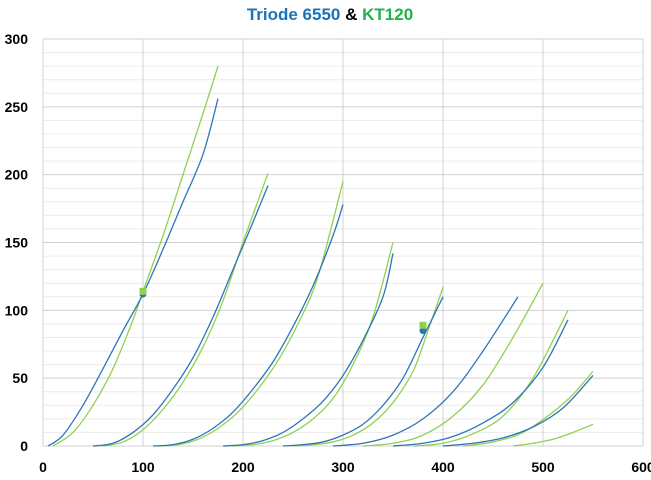  I want to click on y-axis-tick-labels: 0 50 100 150 200 250 300, so click(17, 242).